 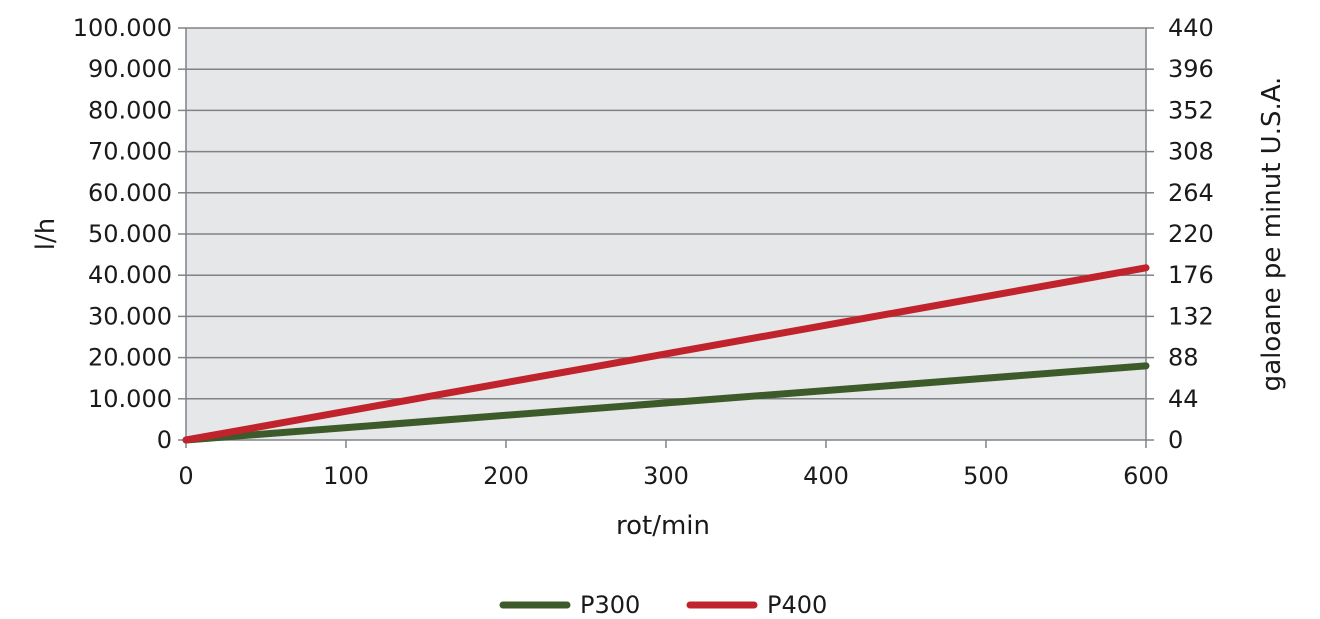 I want to click on legend: P300 P400, so click(x=663, y=605).